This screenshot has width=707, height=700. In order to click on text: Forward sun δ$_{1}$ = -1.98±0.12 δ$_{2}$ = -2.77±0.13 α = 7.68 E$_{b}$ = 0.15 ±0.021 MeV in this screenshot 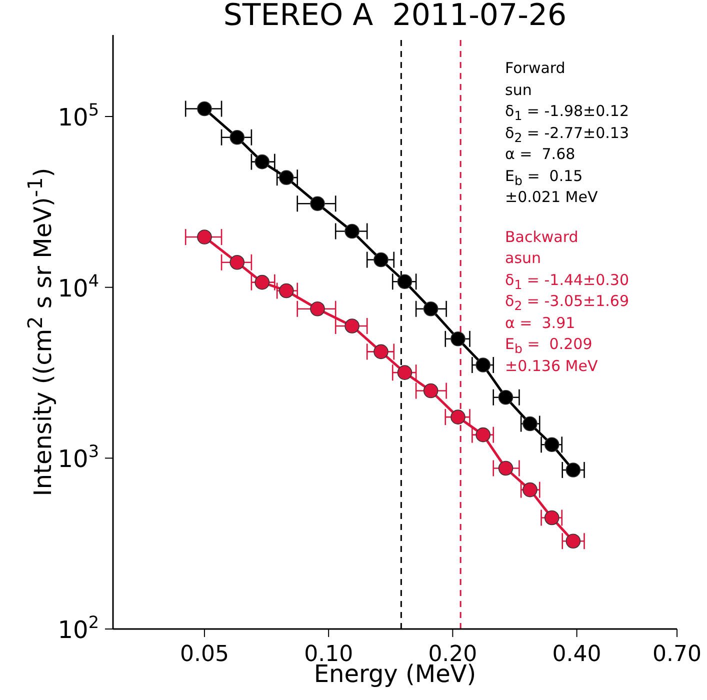, I will do `click(567, 132)`.